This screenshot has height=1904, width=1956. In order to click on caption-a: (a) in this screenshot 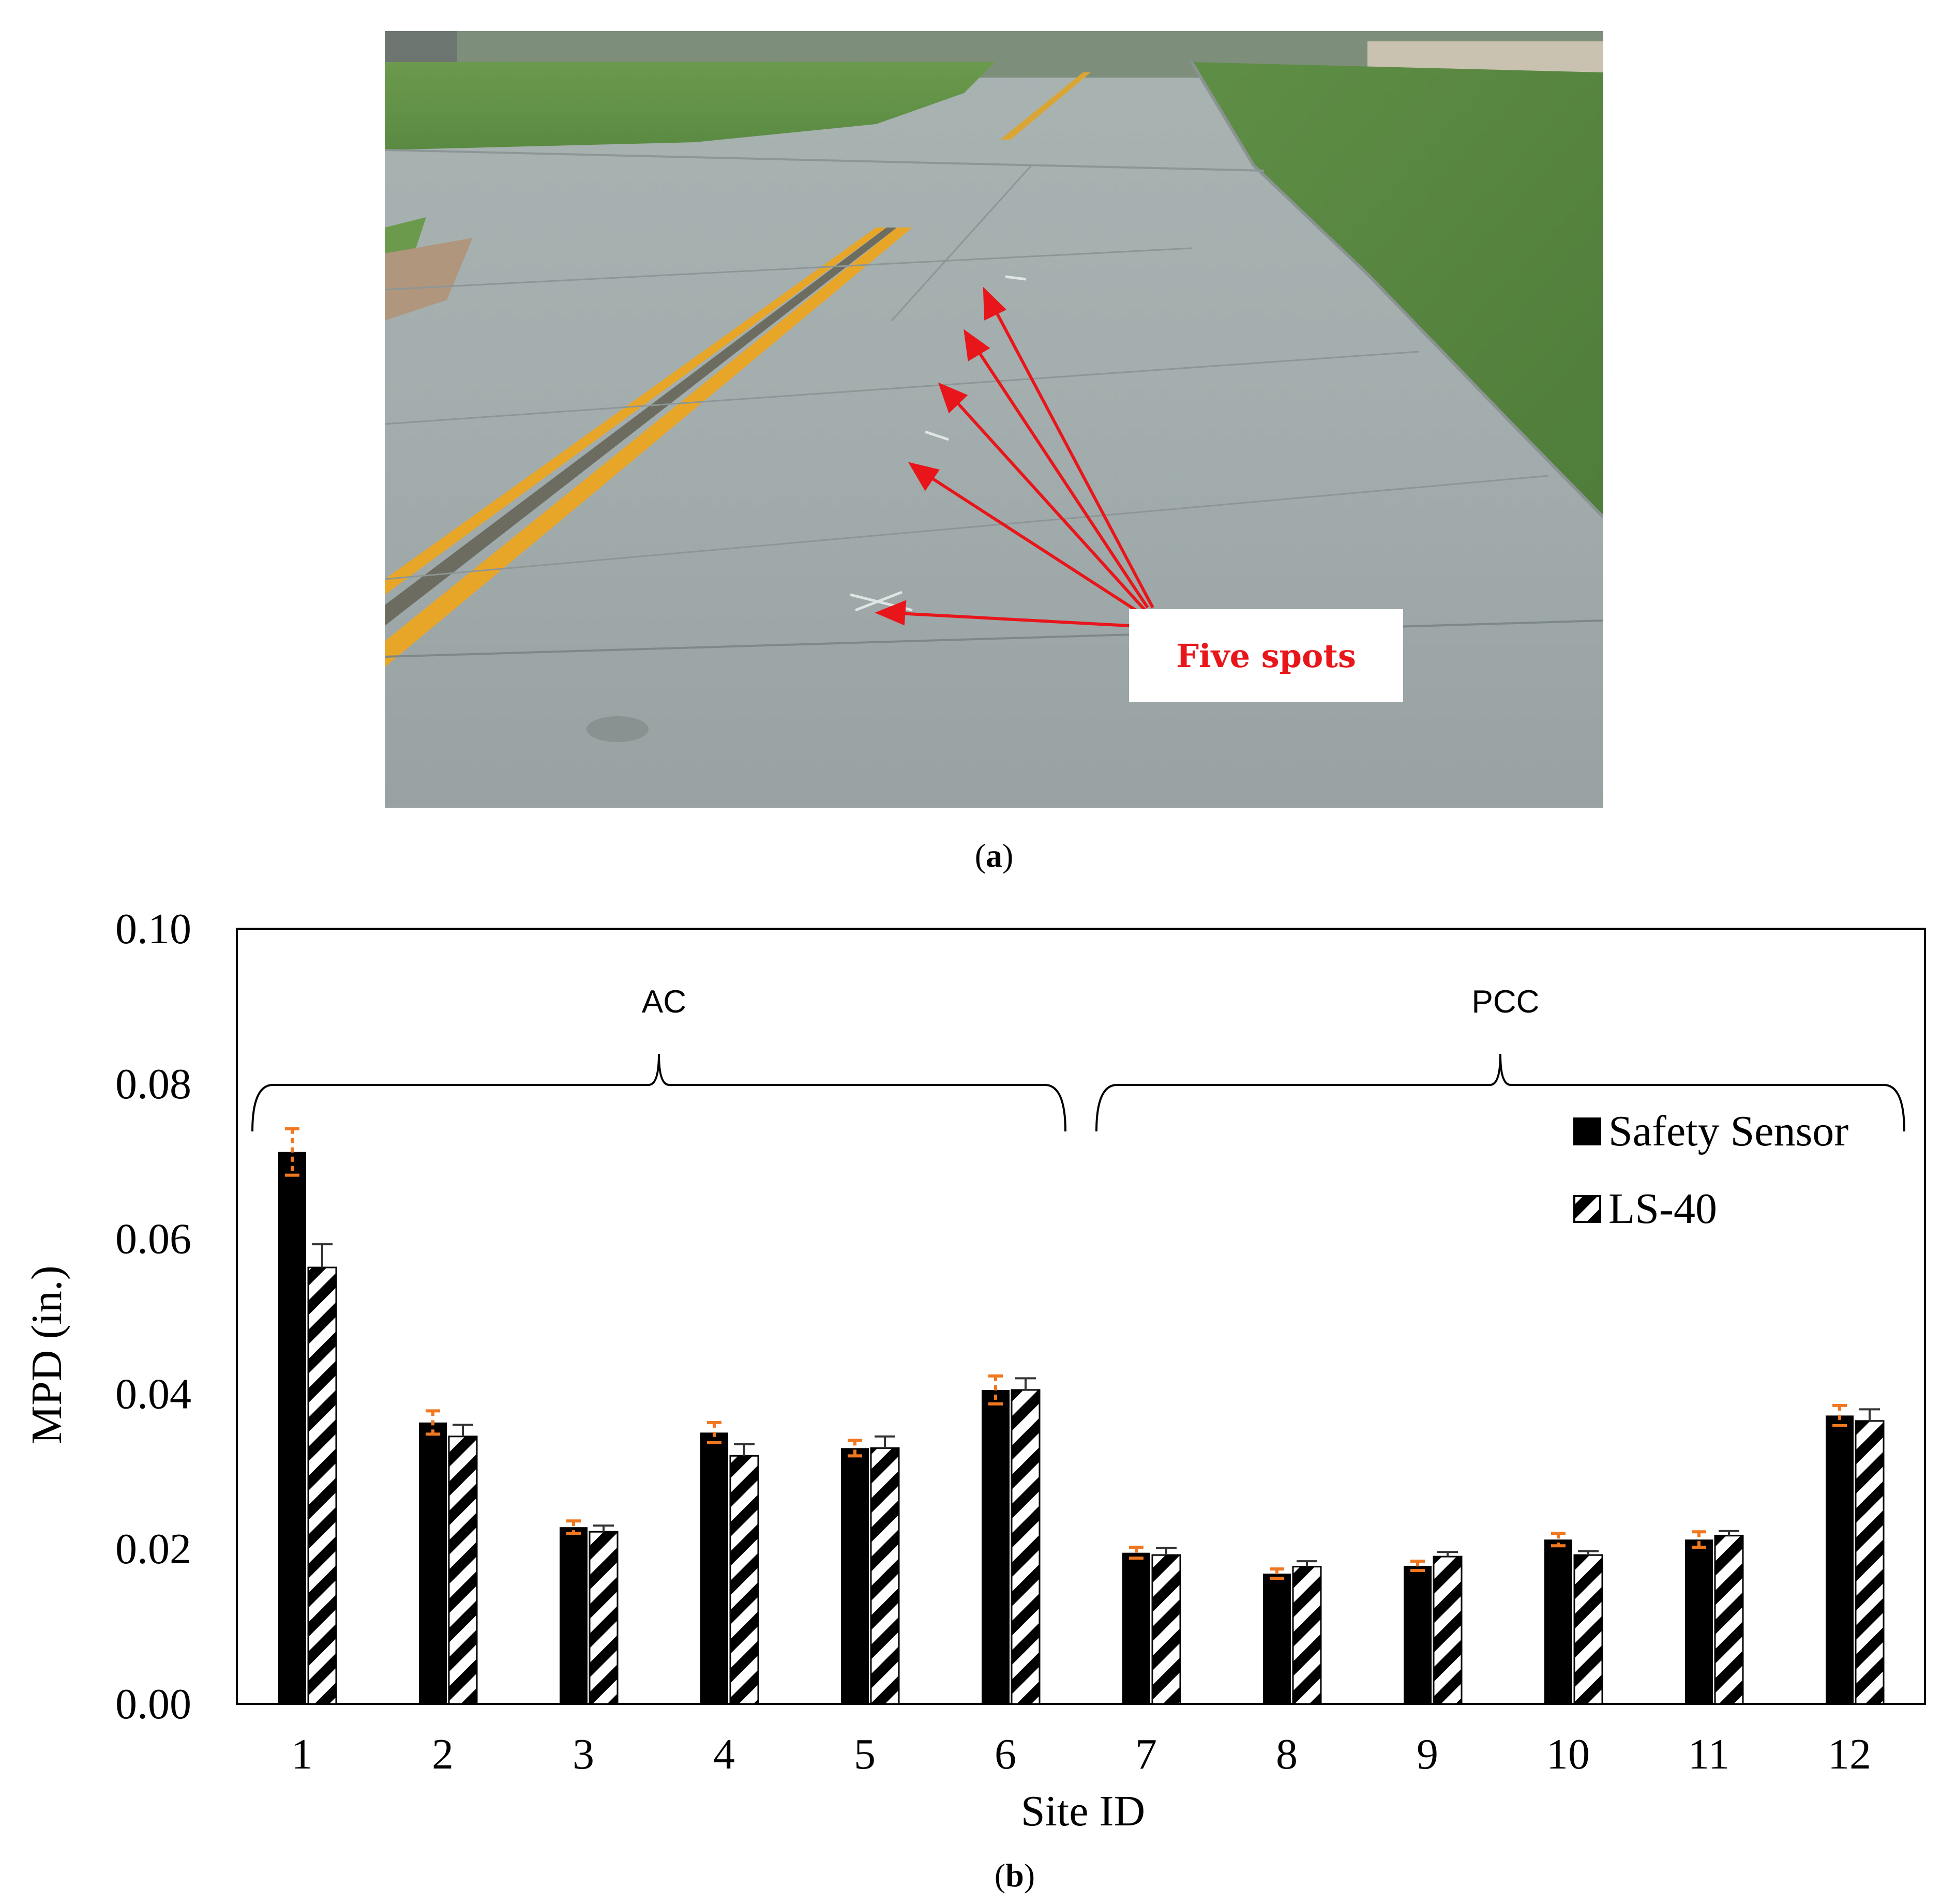, I will do `click(994, 855)`.